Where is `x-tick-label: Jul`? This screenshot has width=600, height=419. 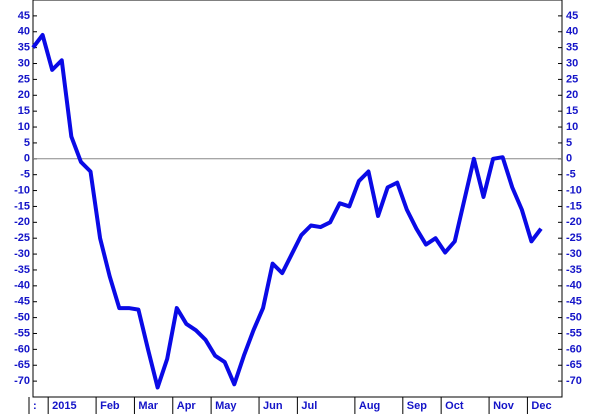 x-tick-label: Jul is located at coordinates (309, 406).